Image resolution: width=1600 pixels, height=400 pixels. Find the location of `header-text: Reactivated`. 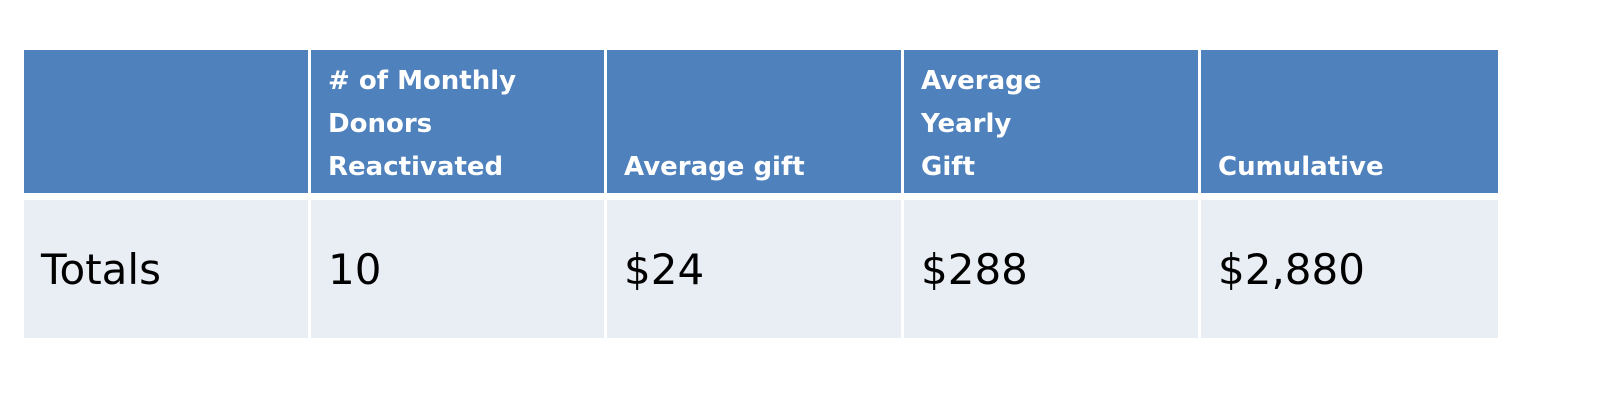

header-text: Reactivated is located at coordinates (416, 167).